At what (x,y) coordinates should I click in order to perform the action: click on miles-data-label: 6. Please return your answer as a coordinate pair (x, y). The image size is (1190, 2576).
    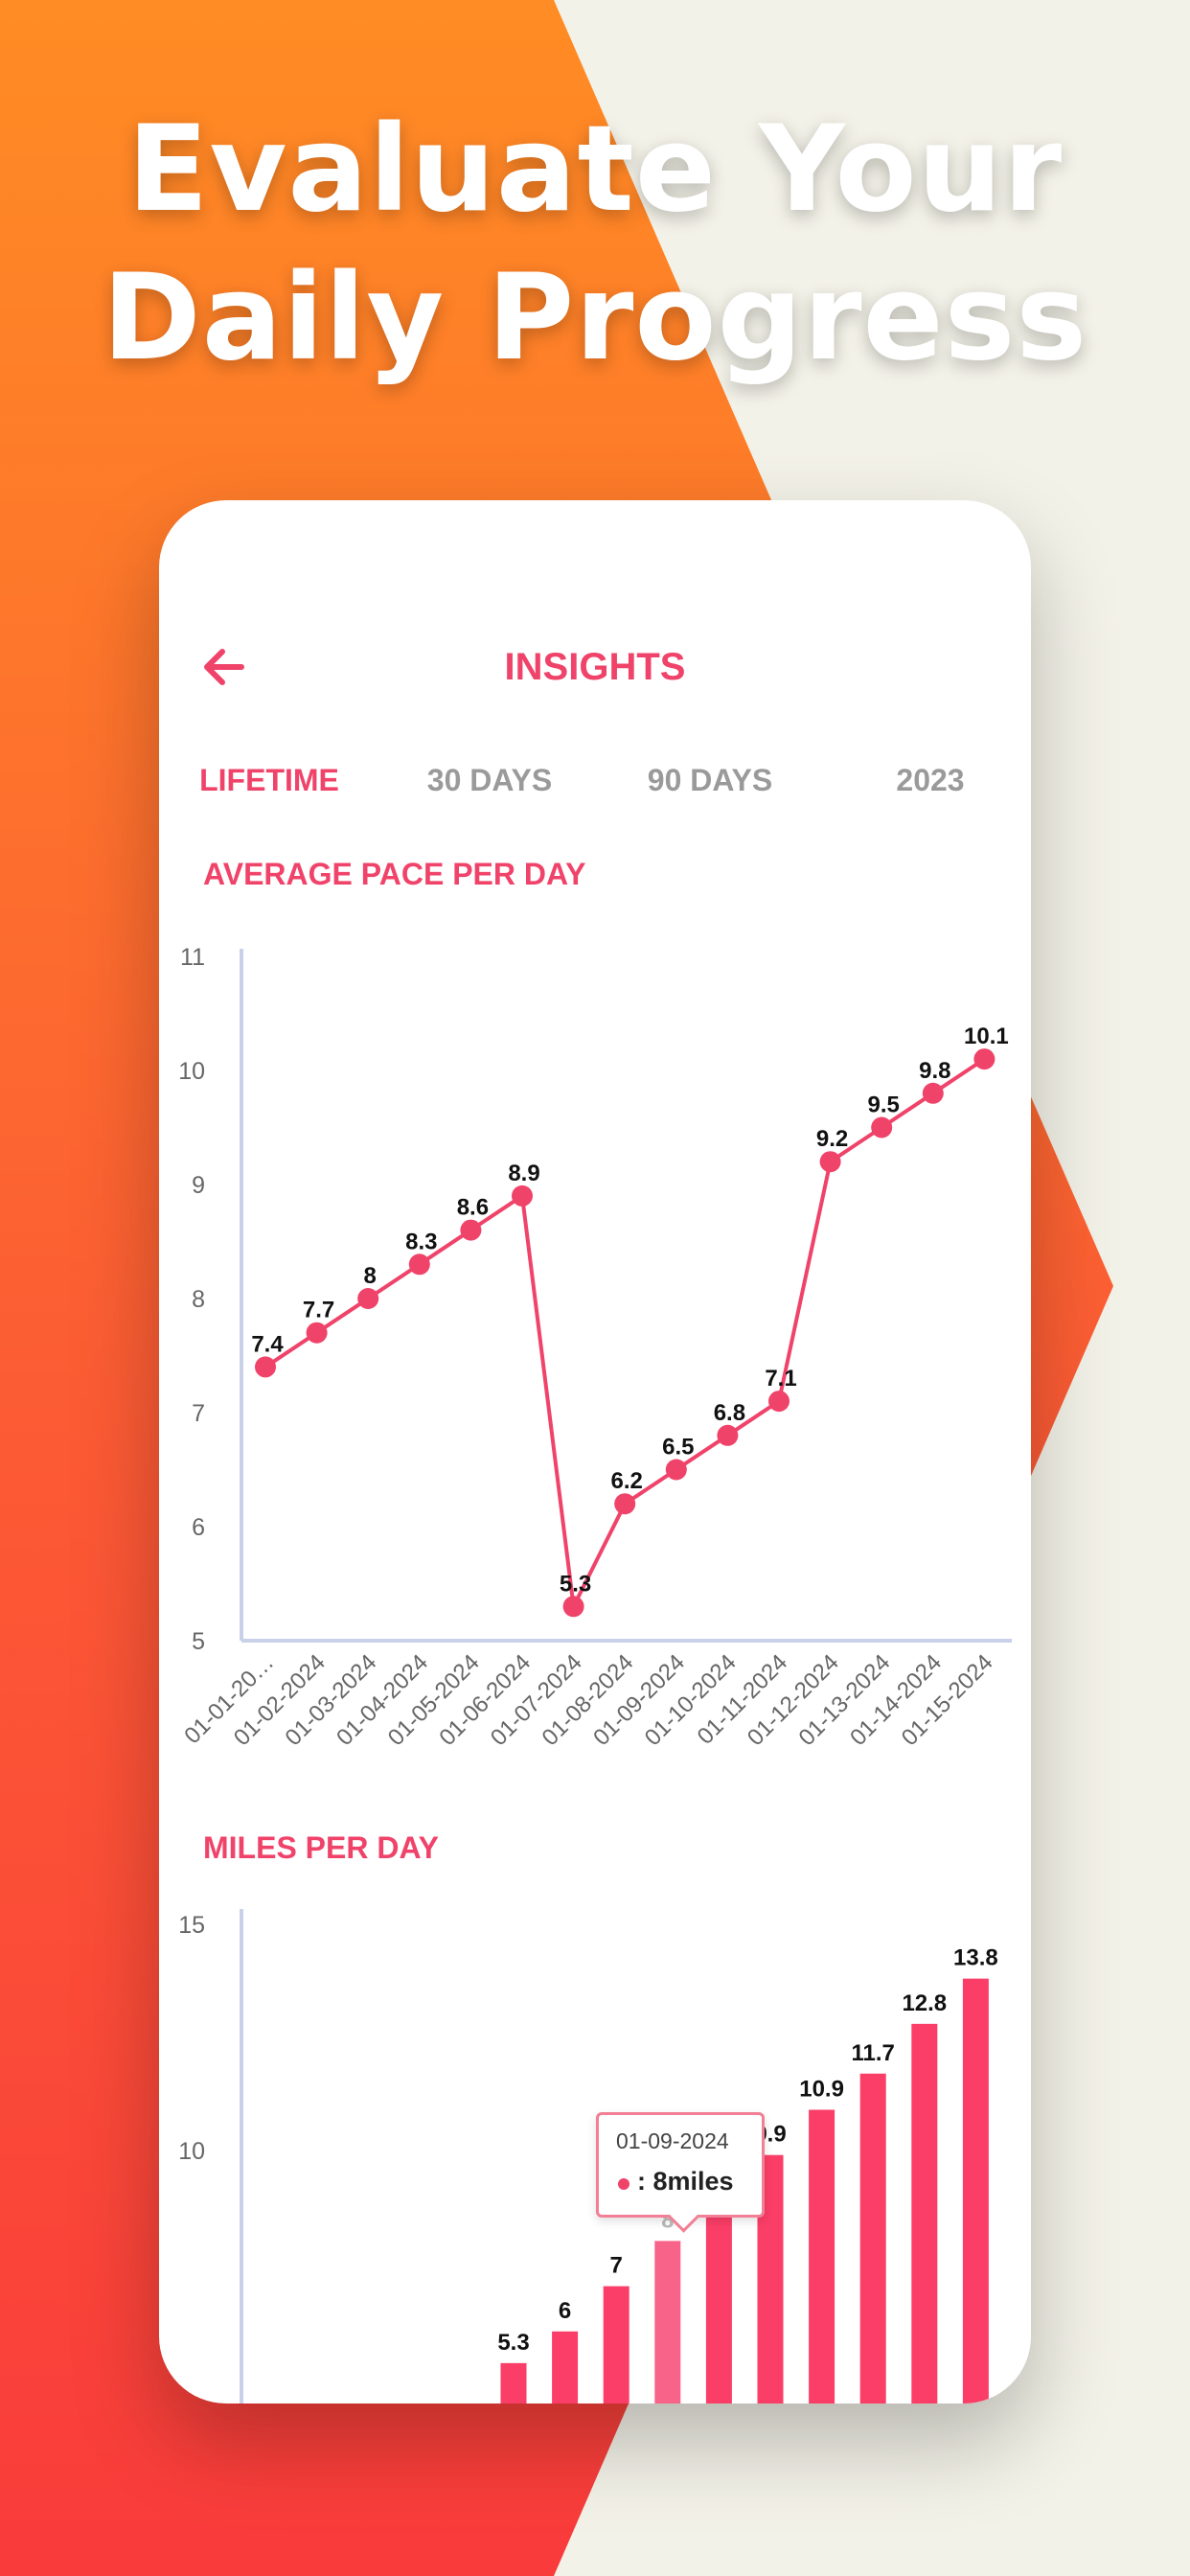
    Looking at the image, I should click on (565, 2311).